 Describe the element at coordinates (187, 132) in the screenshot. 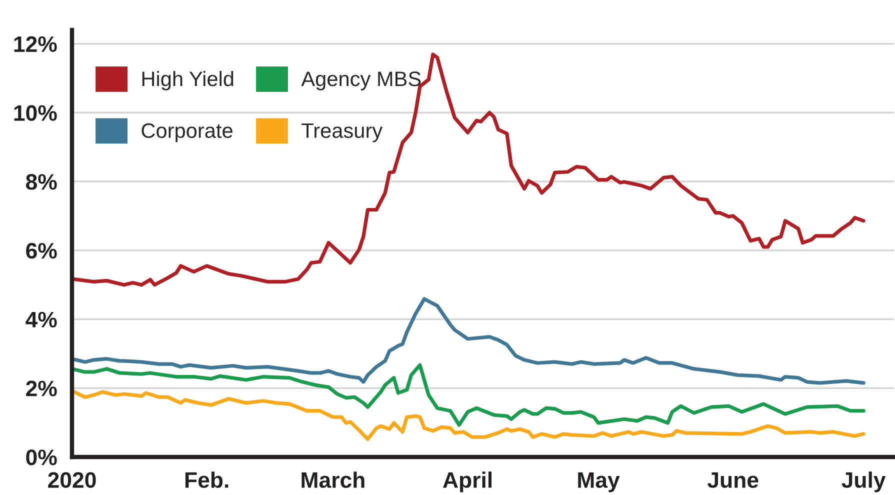

I see `legend-label: Corporate` at that location.